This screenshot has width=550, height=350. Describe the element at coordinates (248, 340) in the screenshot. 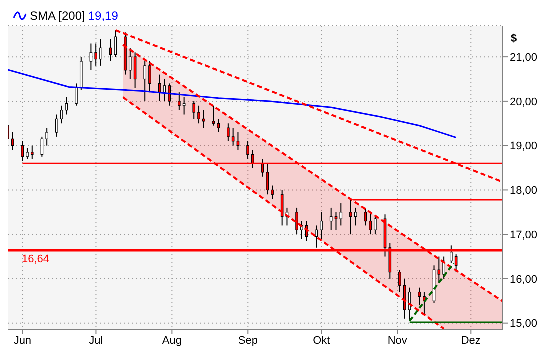

I see `x-tick-label: Sep` at that location.